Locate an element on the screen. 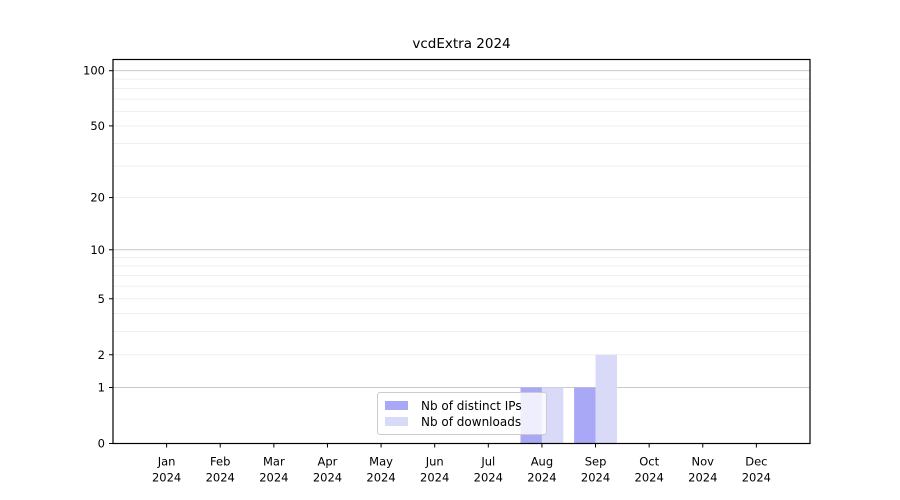 This screenshot has height=500, width=900. y-tick-label: 50 is located at coordinates (97, 126).